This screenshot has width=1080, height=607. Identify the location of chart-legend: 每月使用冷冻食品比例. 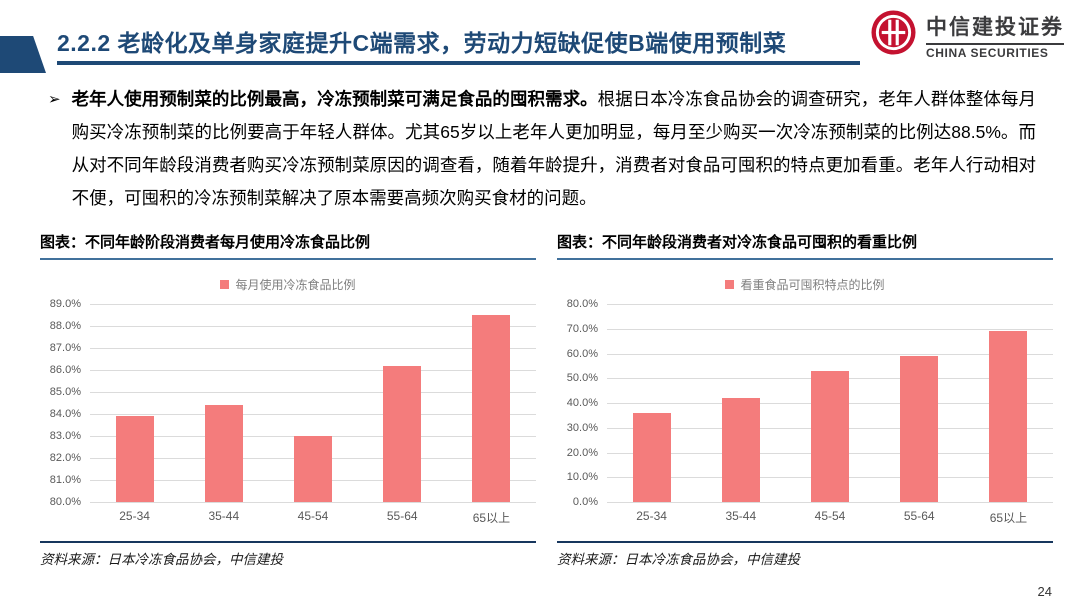
(288, 284).